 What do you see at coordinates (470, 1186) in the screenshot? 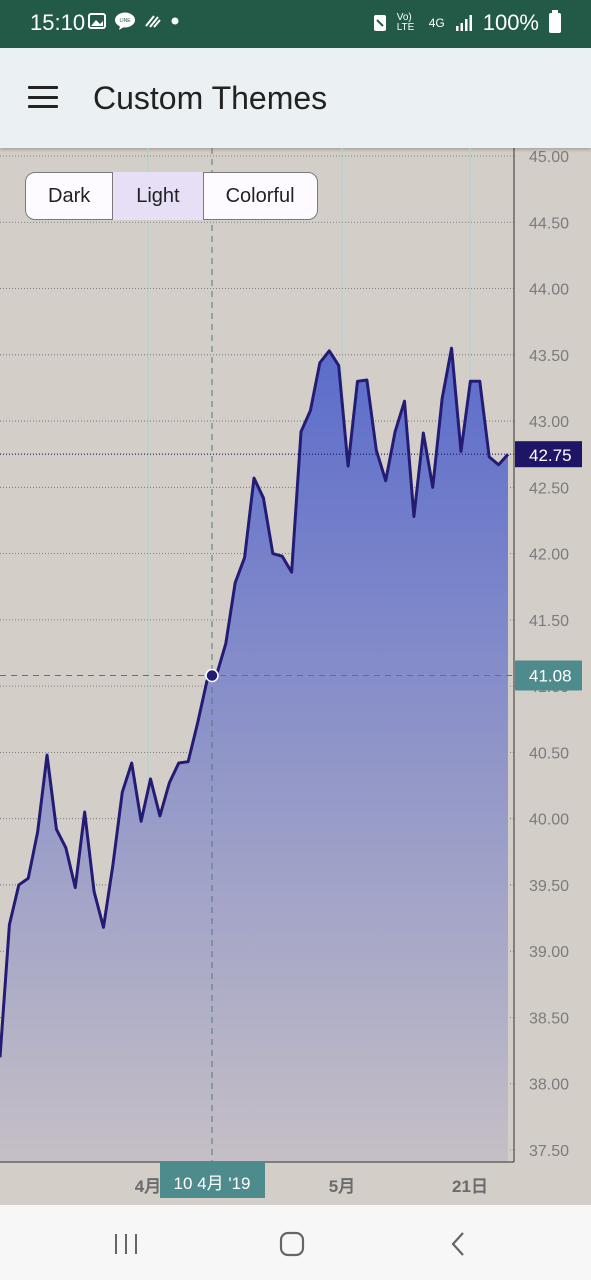
I see `x-tick-label: 21日` at bounding box center [470, 1186].